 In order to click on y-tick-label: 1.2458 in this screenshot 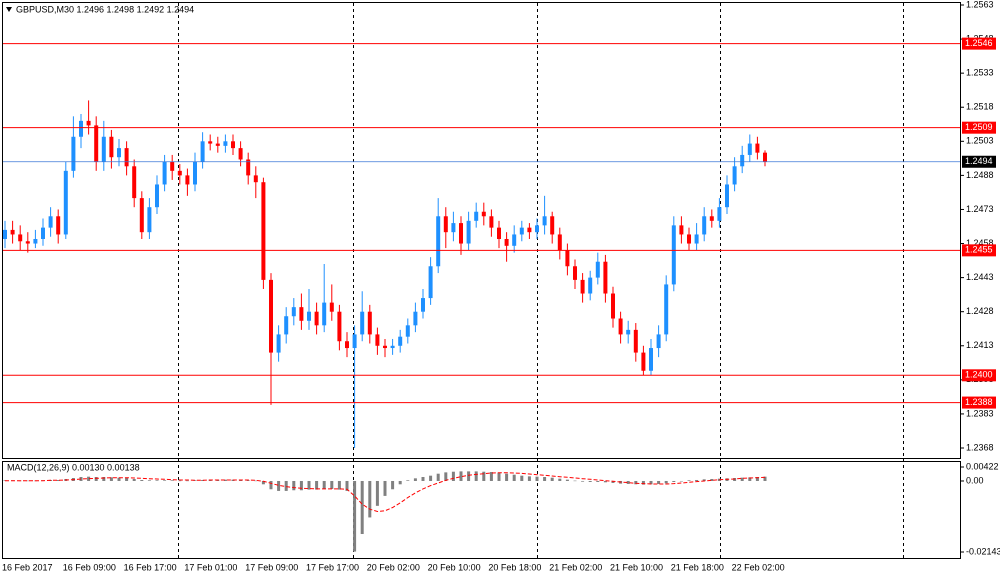, I will do `click(980, 243)`.